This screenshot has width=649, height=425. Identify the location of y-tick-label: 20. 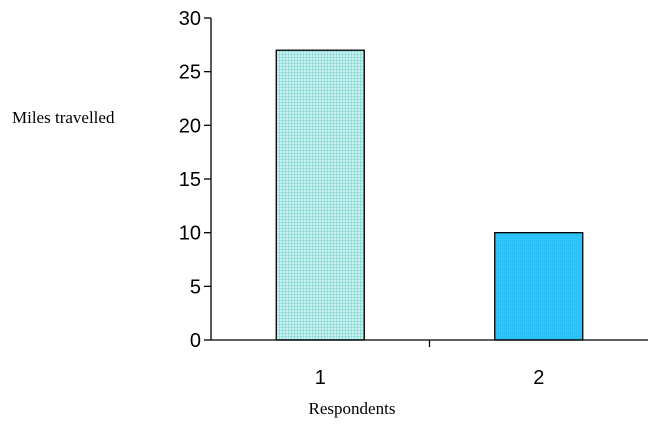
(190, 126).